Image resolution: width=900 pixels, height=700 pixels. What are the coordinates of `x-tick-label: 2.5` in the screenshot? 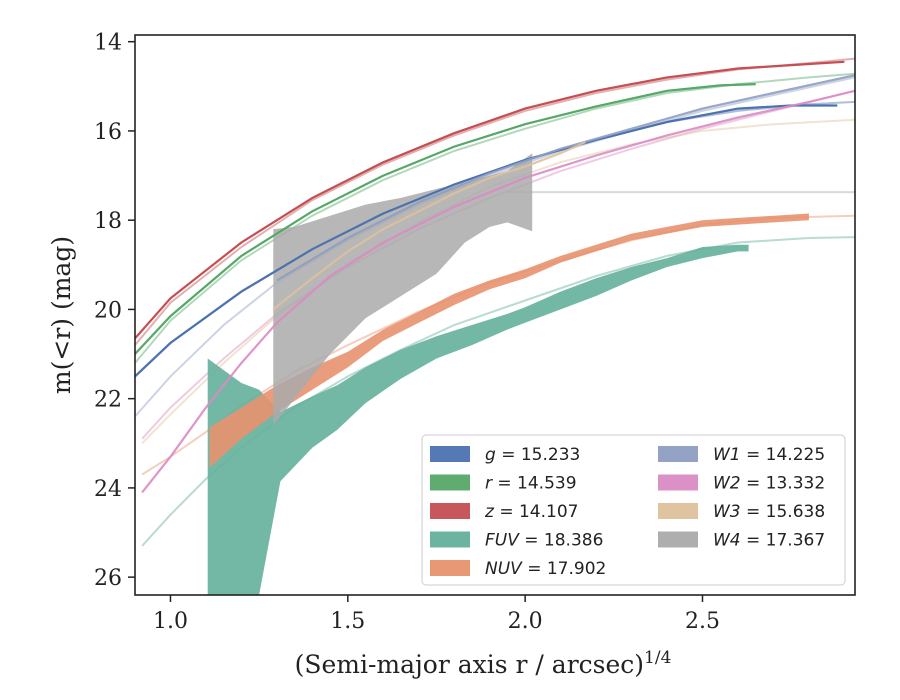 It's located at (702, 621).